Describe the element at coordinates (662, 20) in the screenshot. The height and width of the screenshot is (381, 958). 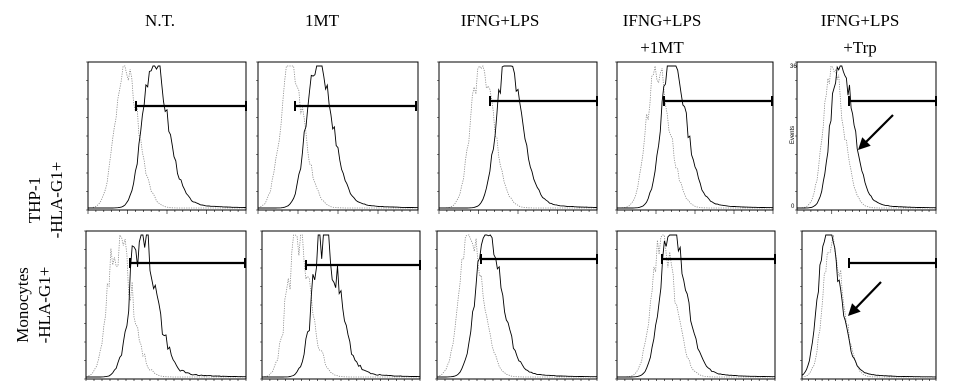
I see `col-header-ifng-lps-1mt-line1: IFNG+LPS` at that location.